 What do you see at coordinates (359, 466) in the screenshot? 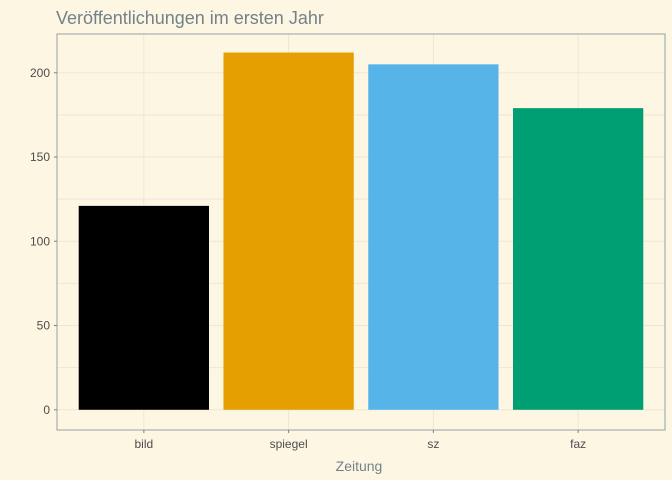
I see `x-axis-title: Zeitung` at bounding box center [359, 466].